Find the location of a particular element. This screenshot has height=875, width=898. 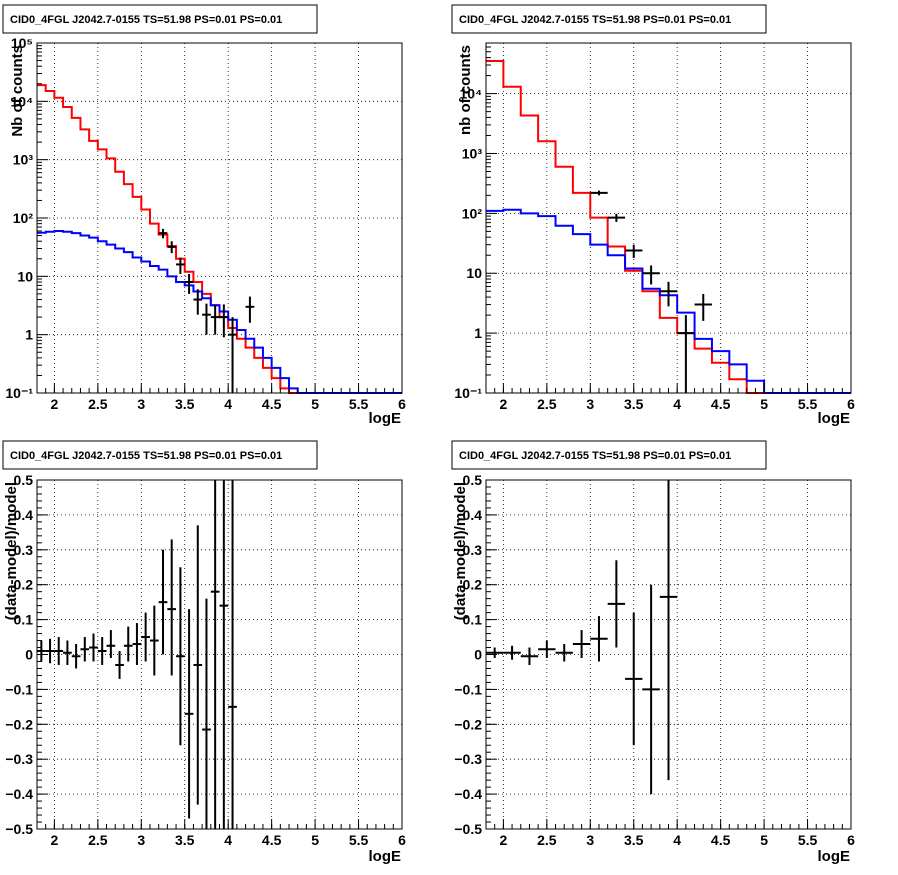

y-tick-label: −0.5 is located at coordinates (468, 829).